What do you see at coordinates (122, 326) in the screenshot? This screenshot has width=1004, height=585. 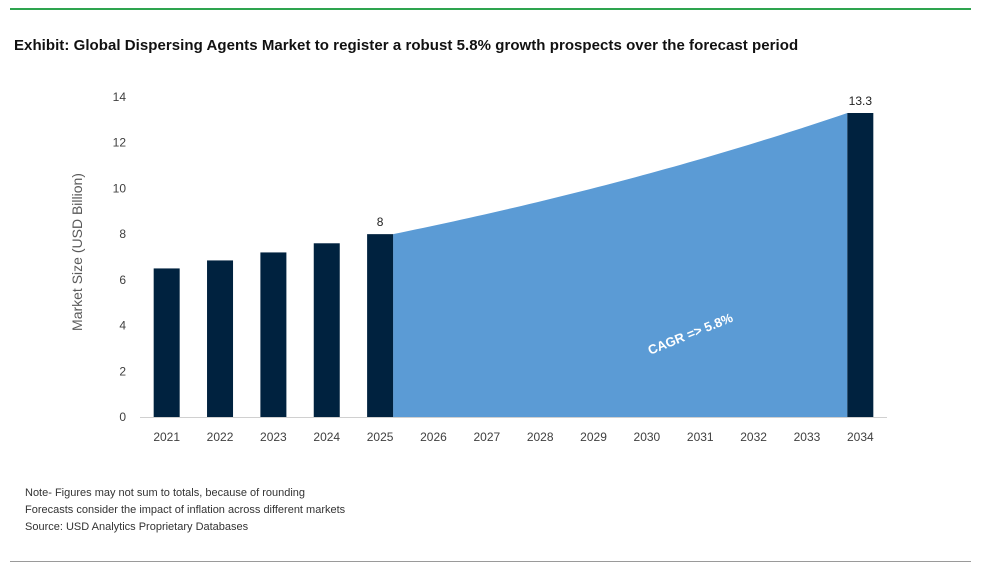 I see `y-tick-label: 4` at bounding box center [122, 326].